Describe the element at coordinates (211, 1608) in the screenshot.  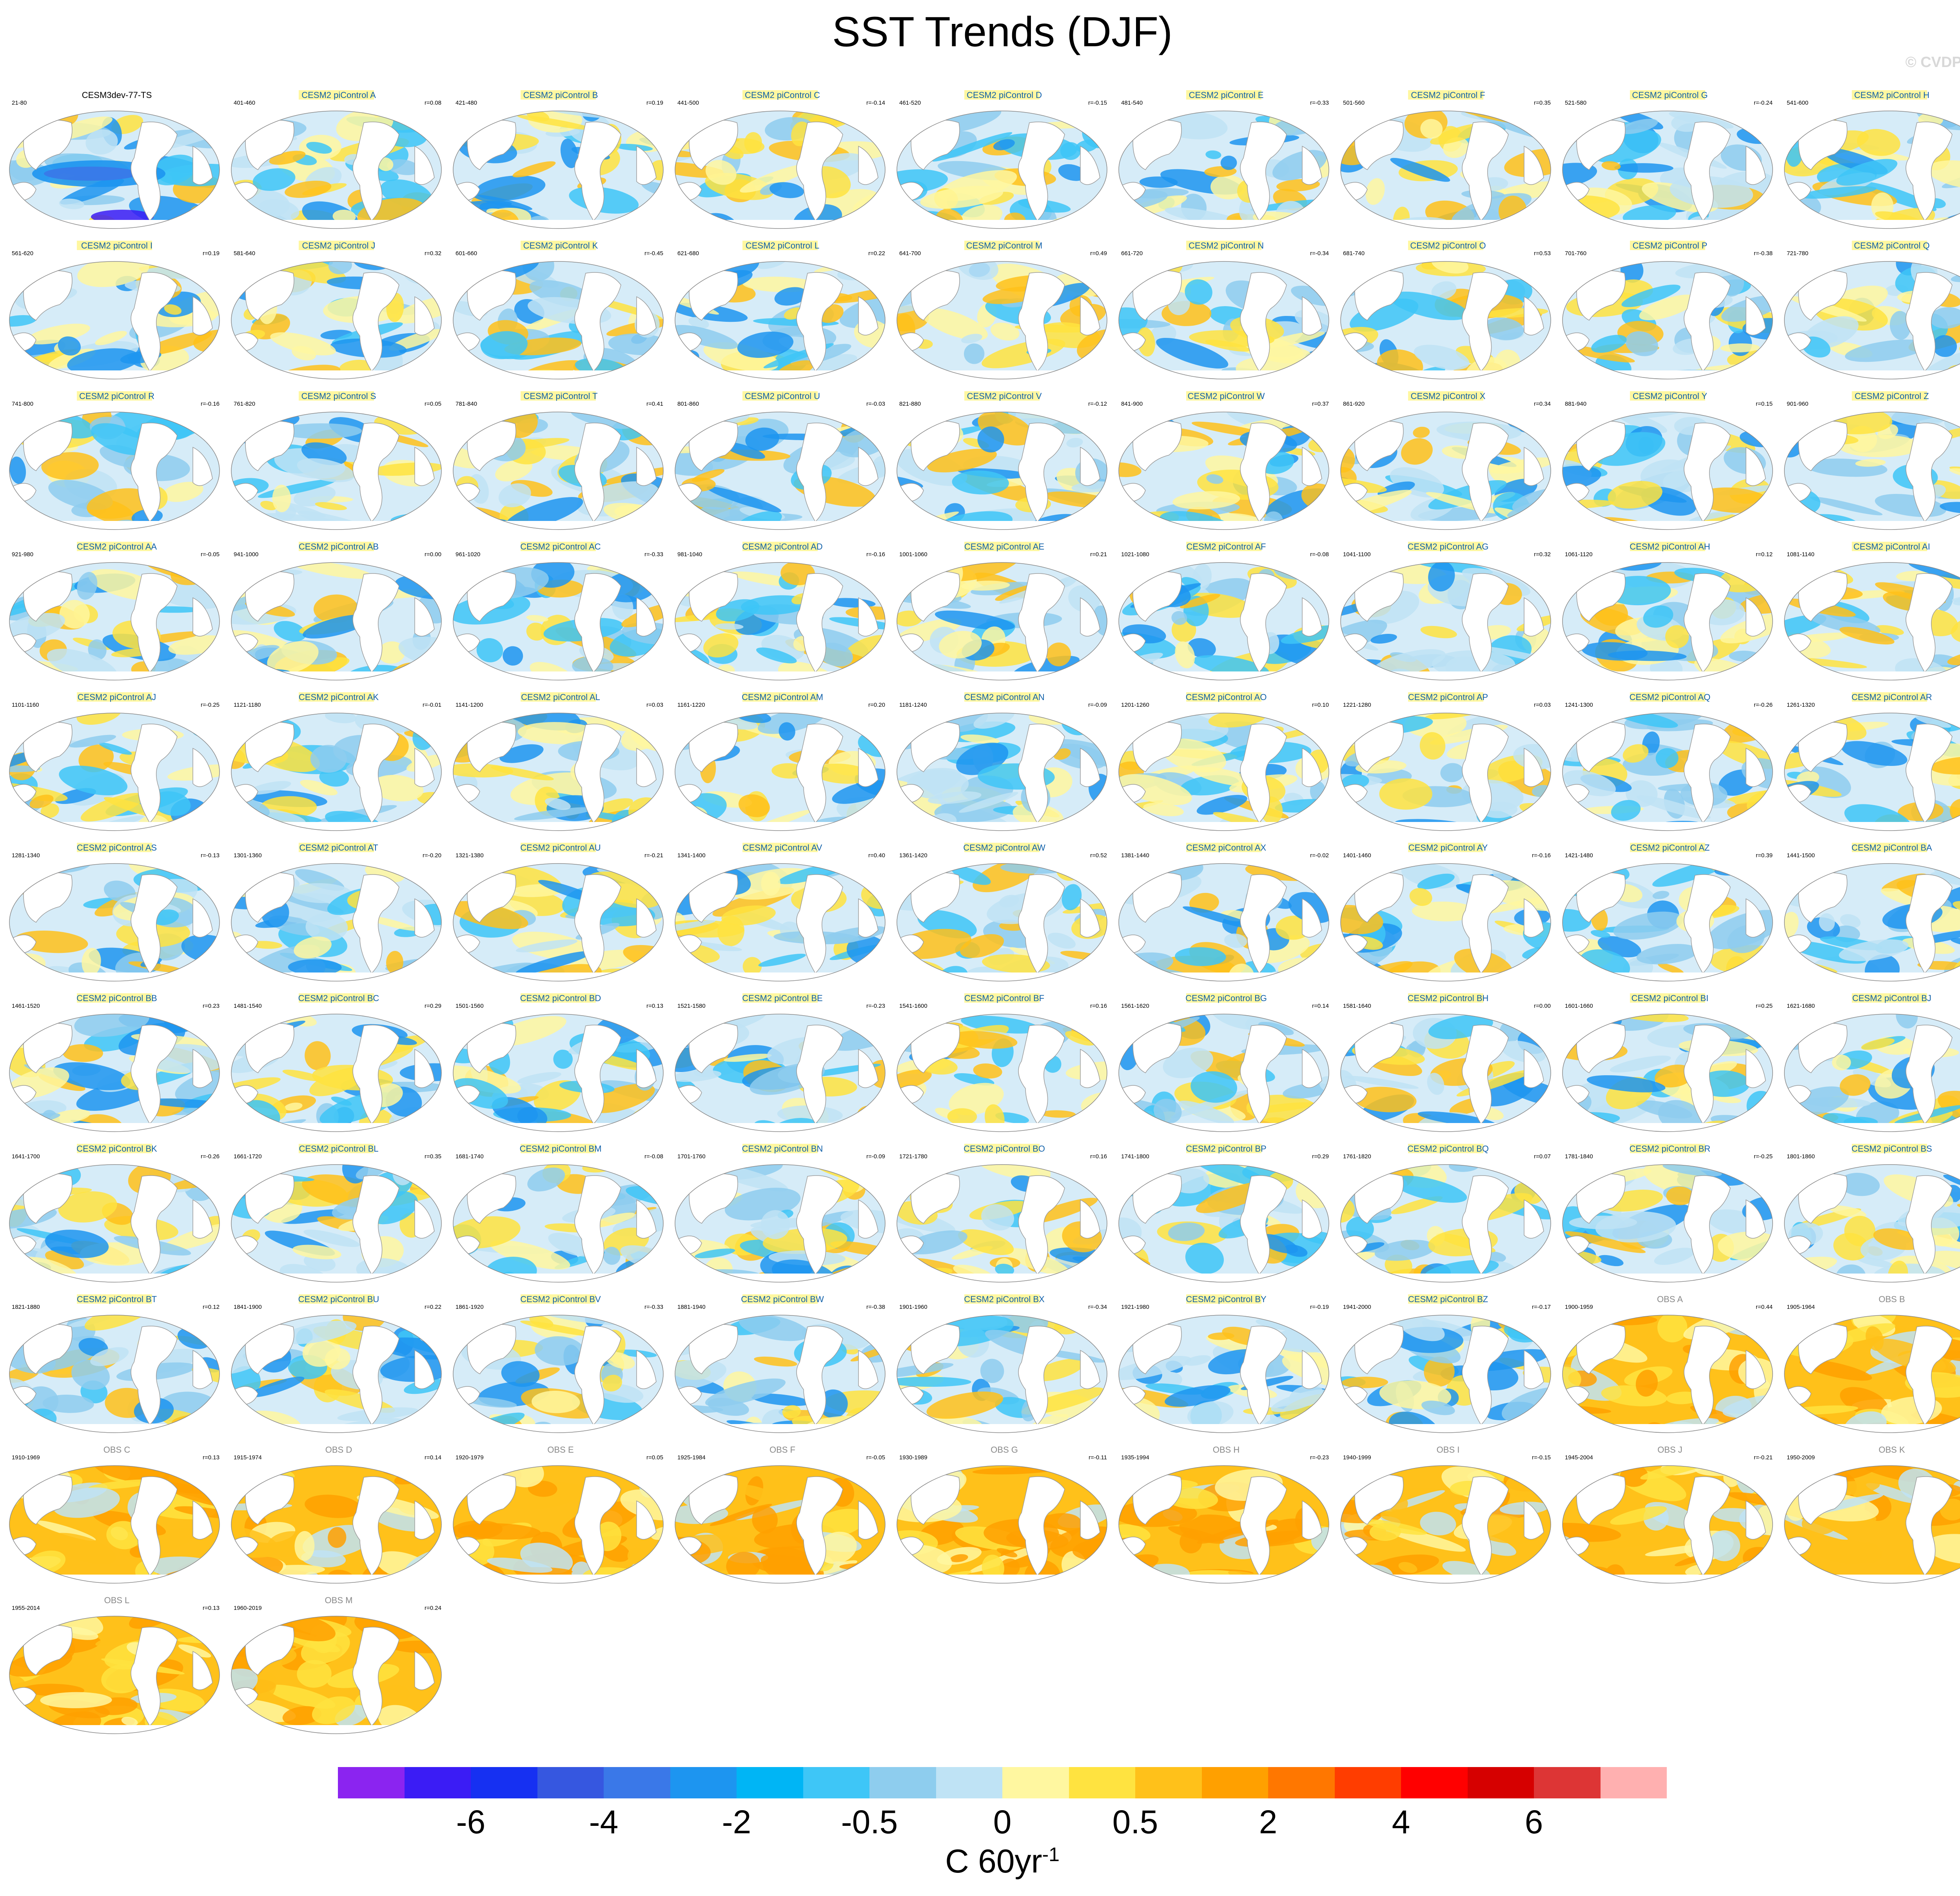
I see `panel-correlation: r=0.13` at that location.